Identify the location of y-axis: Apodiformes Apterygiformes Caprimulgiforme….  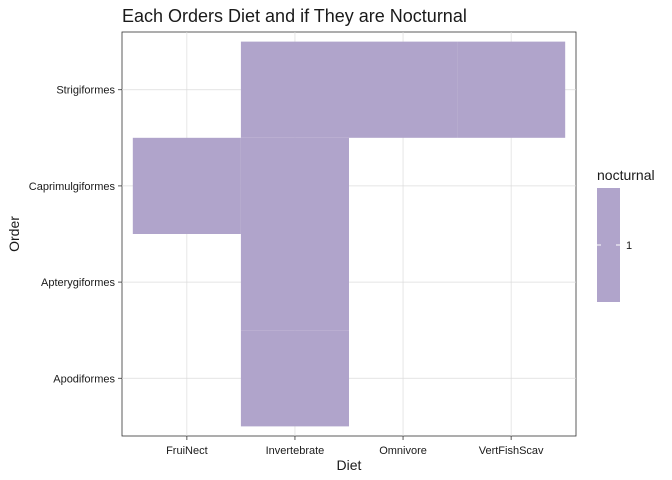
(75, 235).